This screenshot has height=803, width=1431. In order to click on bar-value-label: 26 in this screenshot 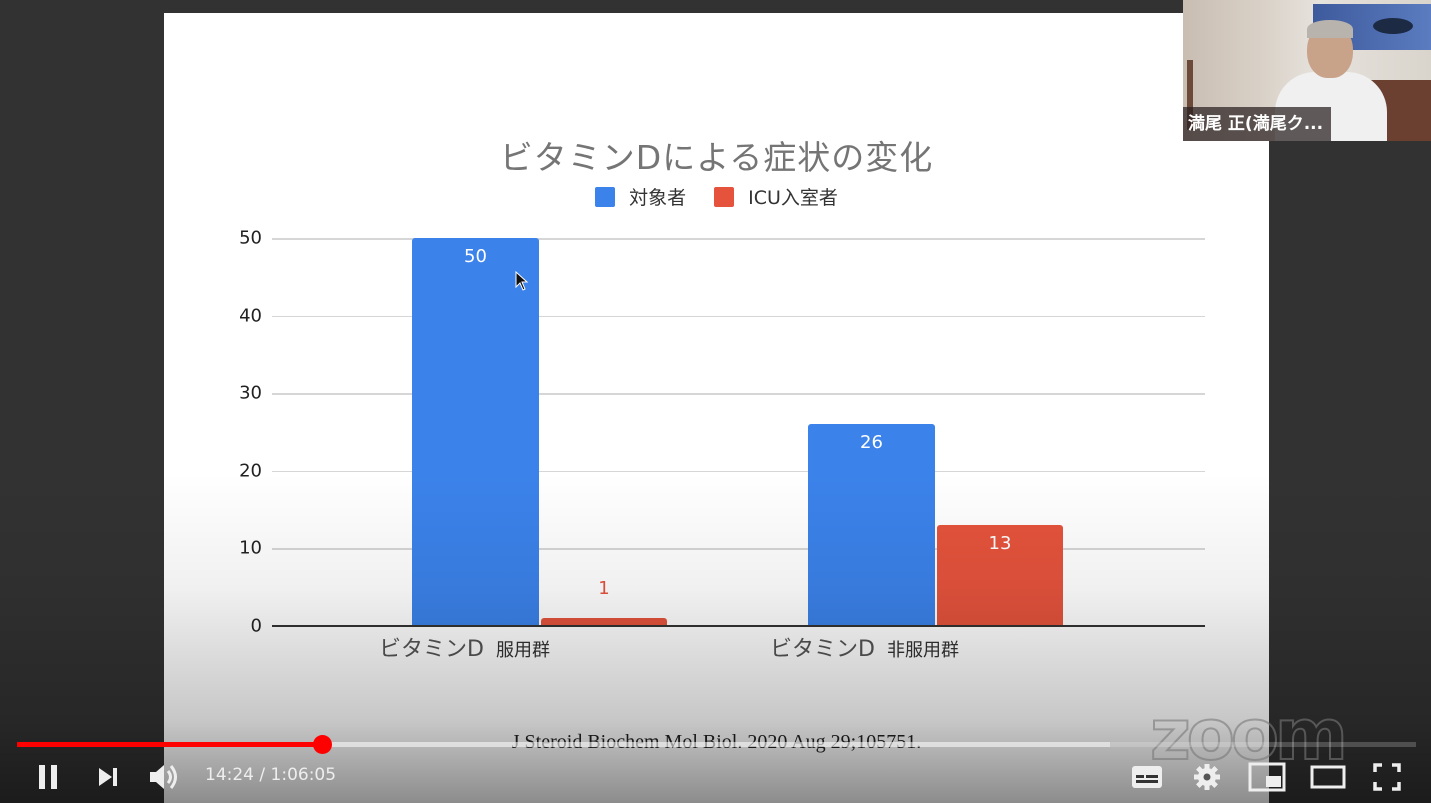, I will do `click(871, 443)`.